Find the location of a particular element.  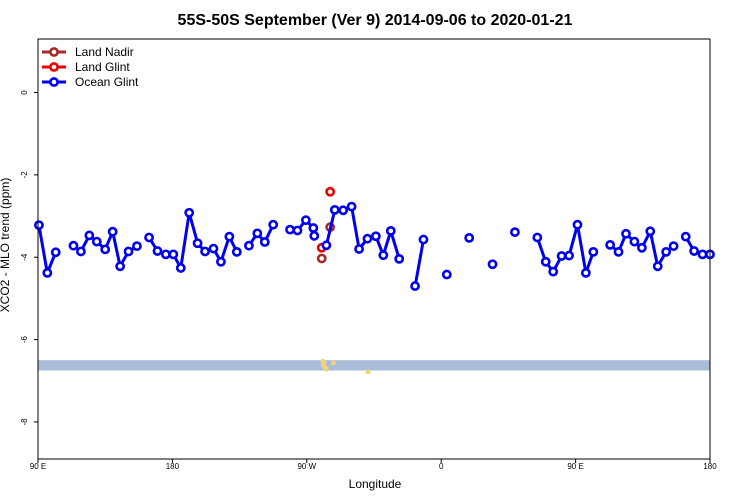

y-axis: 0 -2 -4 -6 -8 is located at coordinates (29, 258).